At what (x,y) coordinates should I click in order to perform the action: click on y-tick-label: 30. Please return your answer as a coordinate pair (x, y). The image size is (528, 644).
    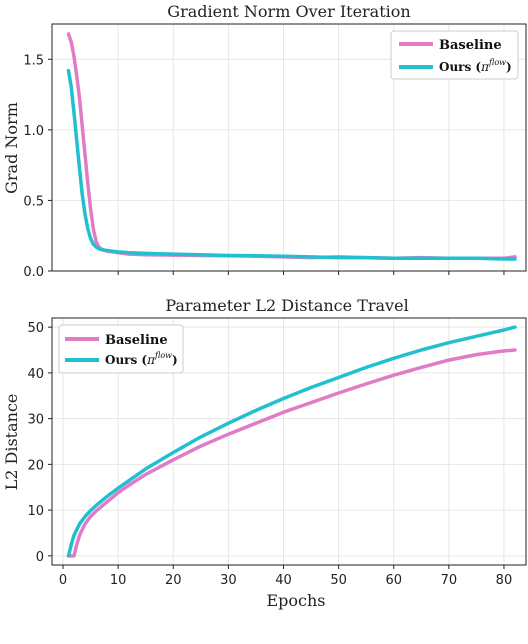
    Looking at the image, I should click on (35, 420).